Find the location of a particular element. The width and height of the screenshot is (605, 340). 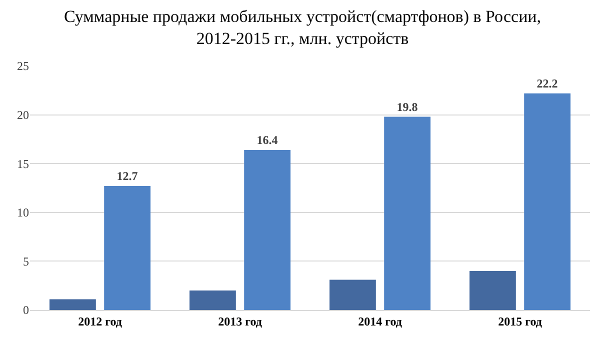

y-tick-label: 25 is located at coordinates (23, 66).